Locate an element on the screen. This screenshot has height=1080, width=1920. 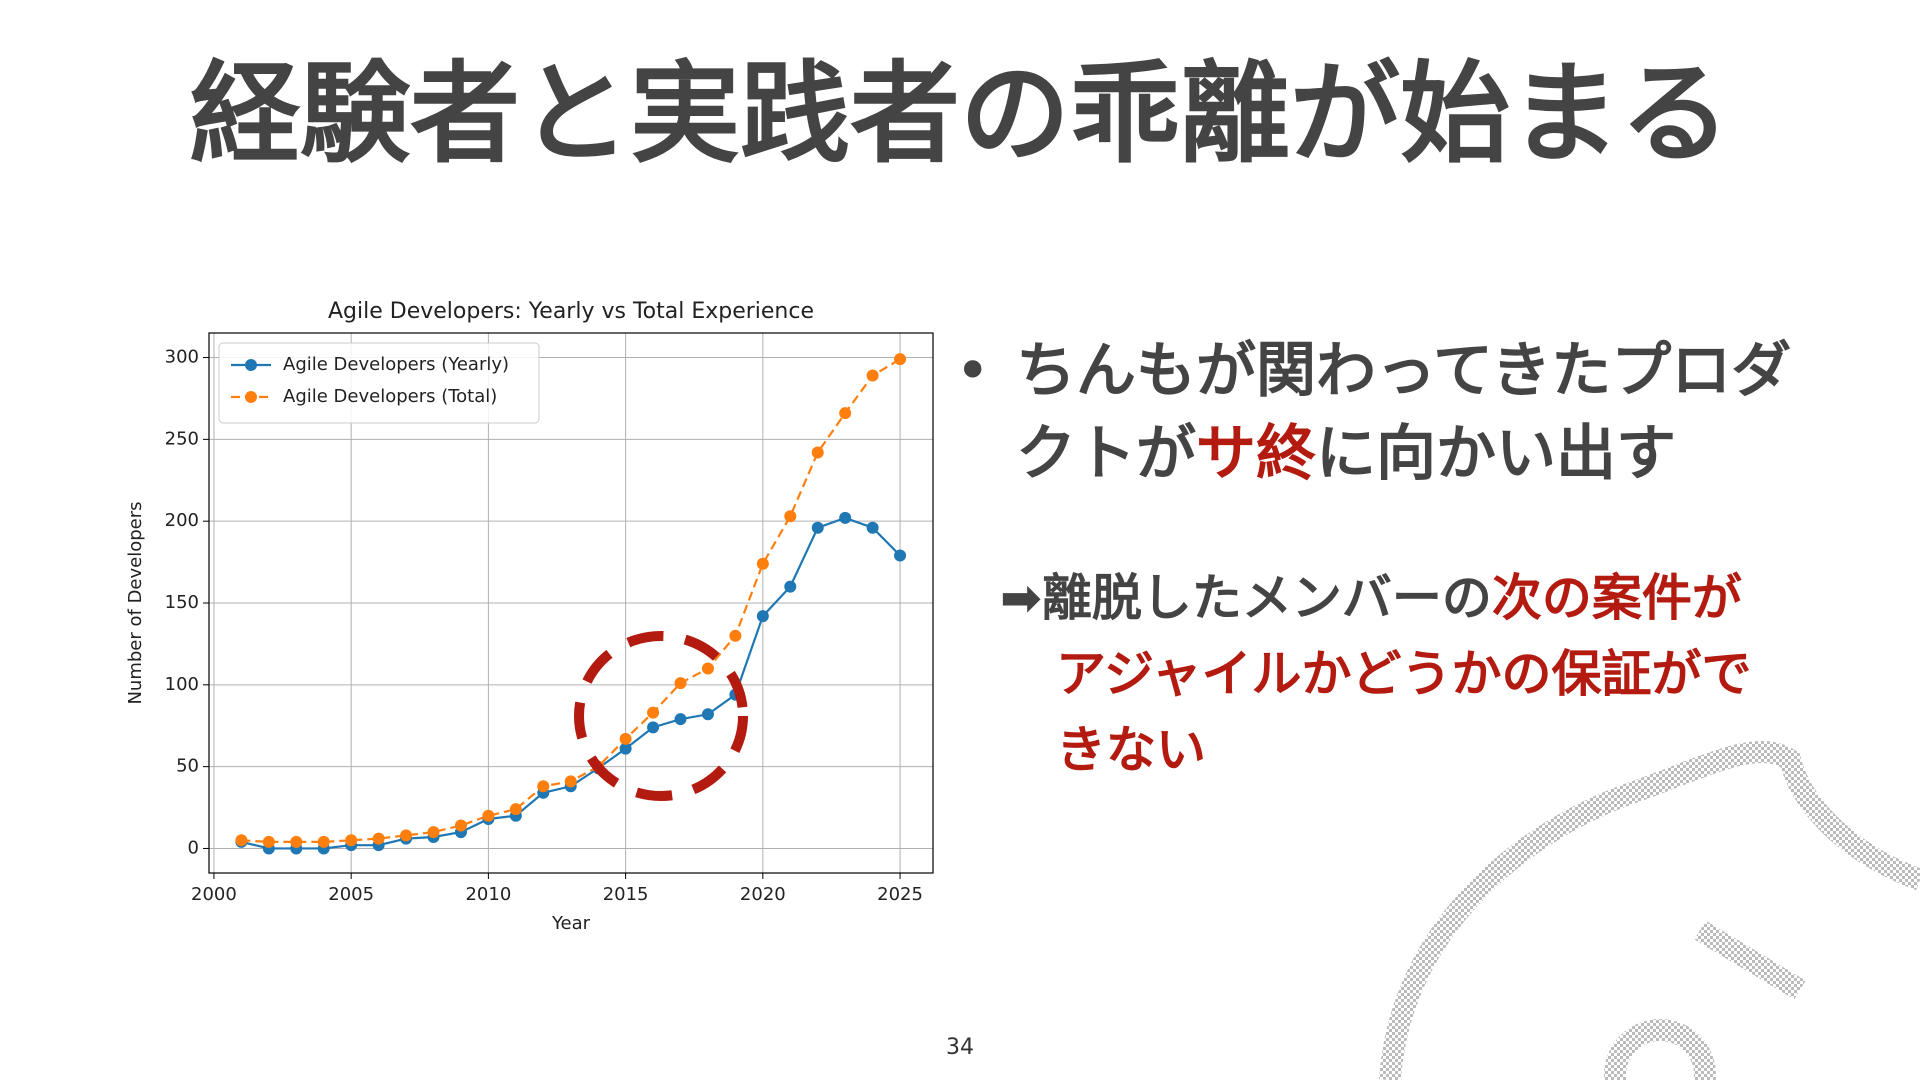
y-axis-label: Number of Developers is located at coordinates (135, 602).